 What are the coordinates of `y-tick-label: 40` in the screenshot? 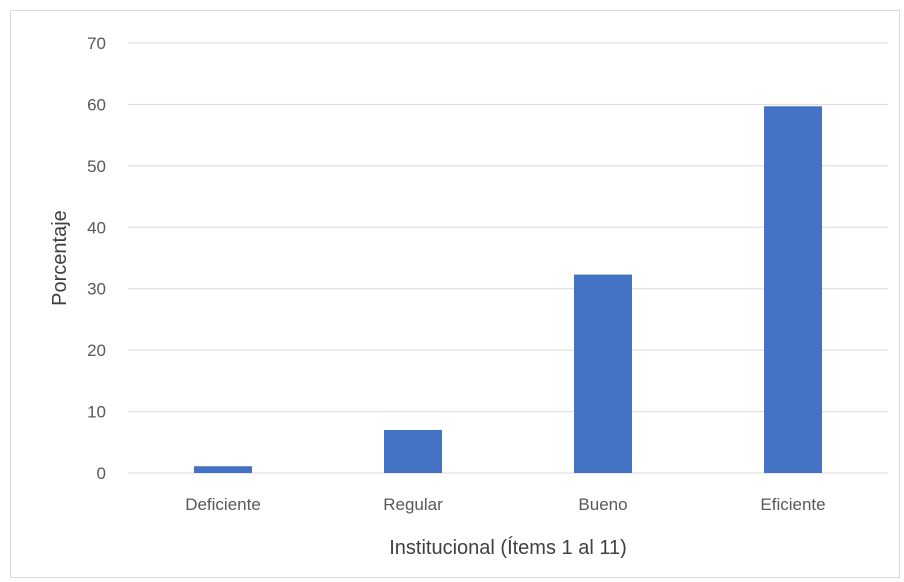 It's located at (96, 227).